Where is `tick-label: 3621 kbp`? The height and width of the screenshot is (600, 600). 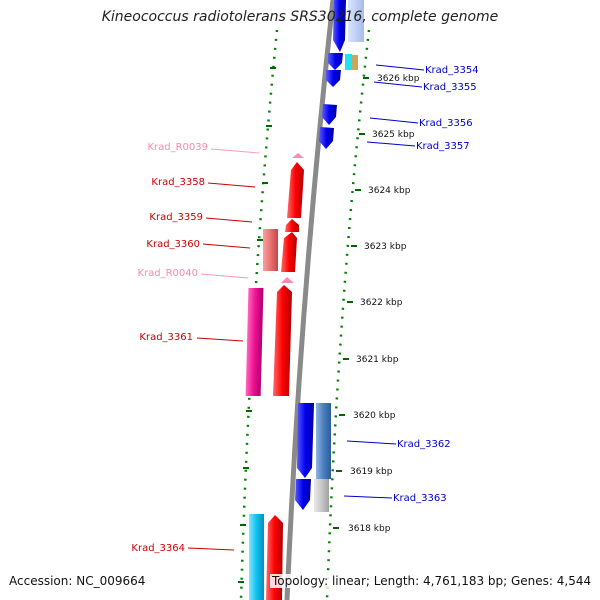
tick-label: 3621 kbp is located at coordinates (377, 360).